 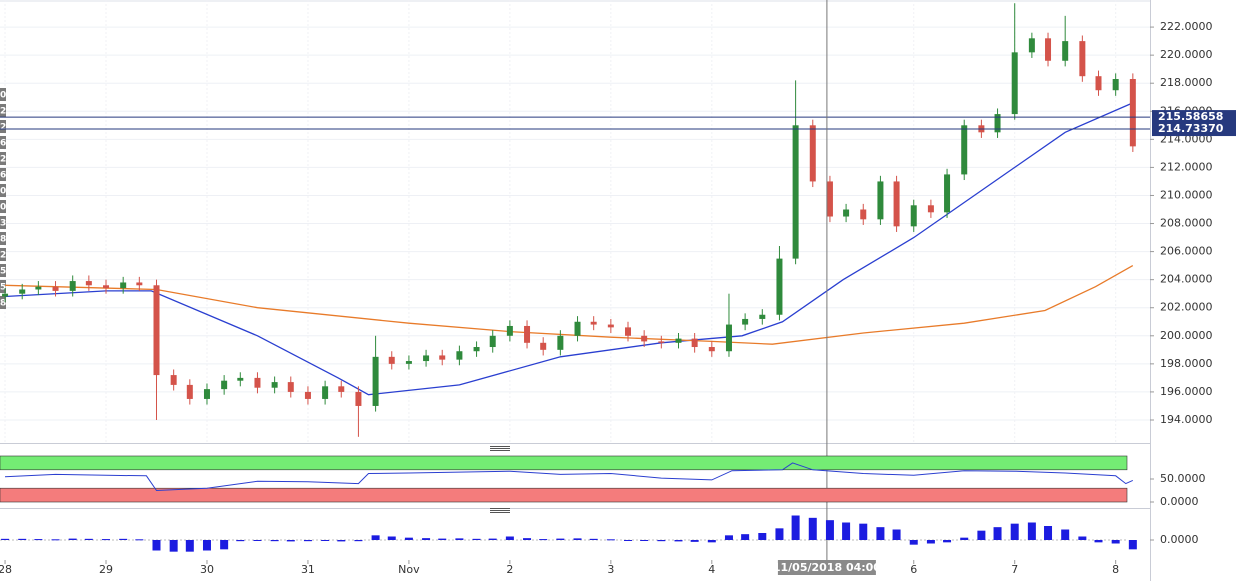 I want to click on rsi-line, so click(x=569, y=477).